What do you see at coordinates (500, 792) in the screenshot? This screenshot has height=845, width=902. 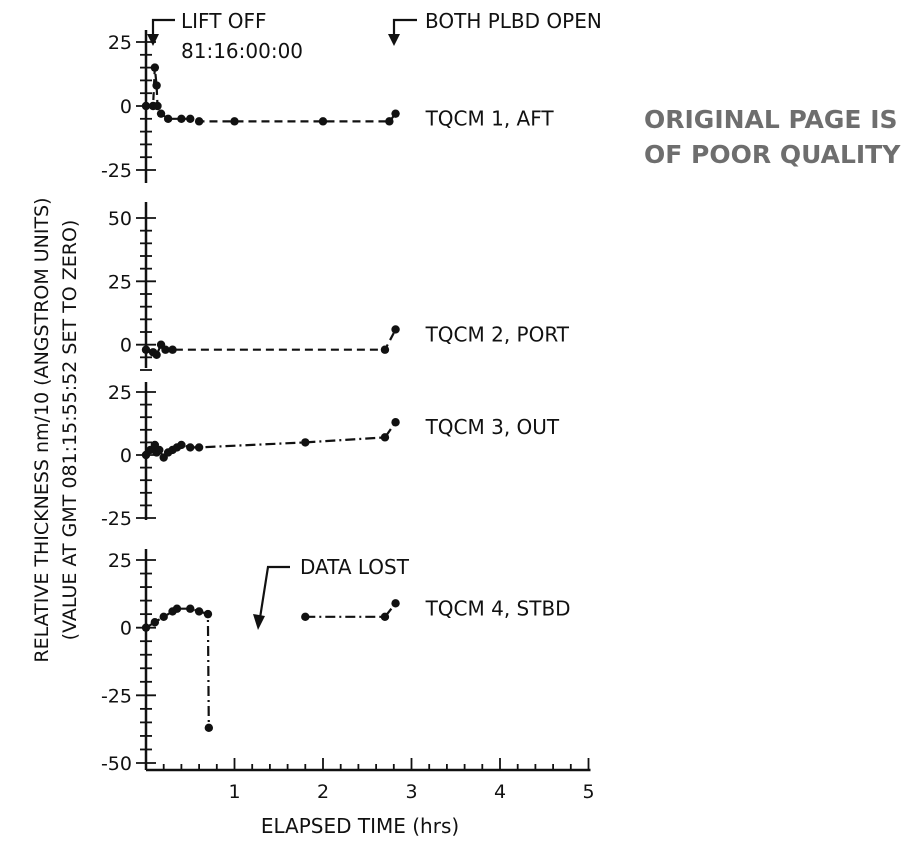 I see `x-tick-label: 4` at bounding box center [500, 792].